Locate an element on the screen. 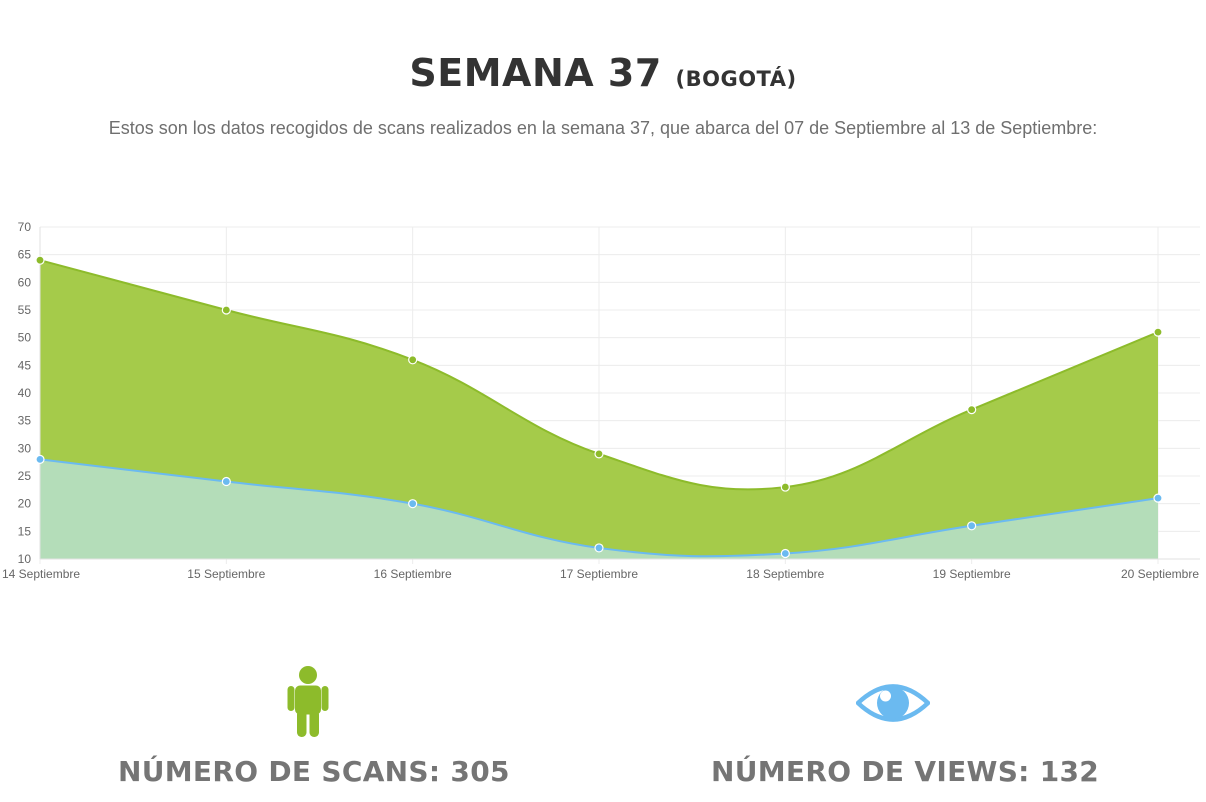 This screenshot has height=802, width=1206. y-tick-label: 35 is located at coordinates (25, 421).